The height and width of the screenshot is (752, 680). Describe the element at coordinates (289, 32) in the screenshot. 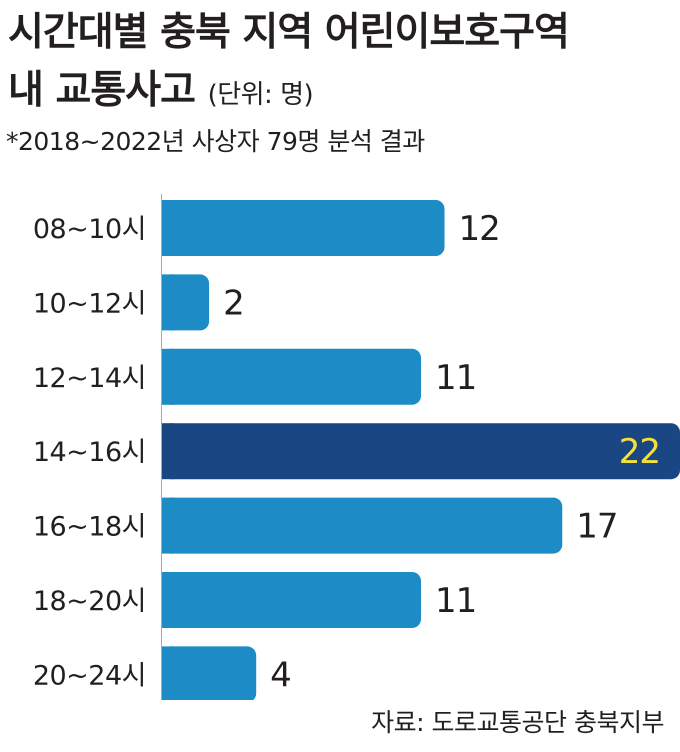

I see `title-line-1: 시간대별 충북 지역 어린이보호구역` at that location.